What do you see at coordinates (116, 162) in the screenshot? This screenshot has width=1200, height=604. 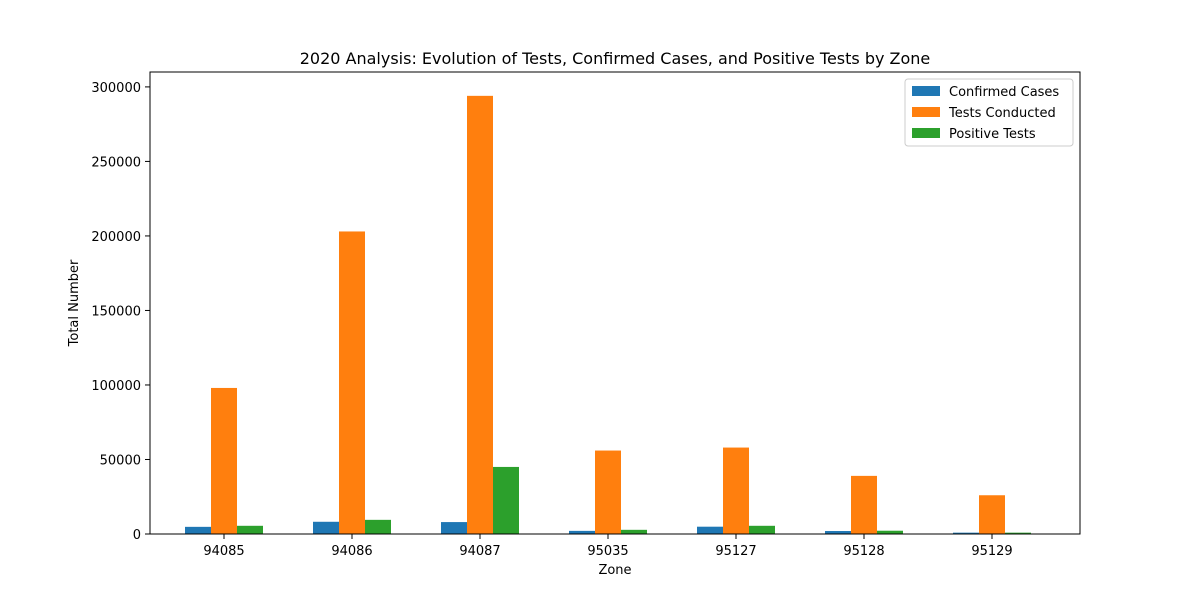 I see `y-tick-label: 250000` at bounding box center [116, 162].